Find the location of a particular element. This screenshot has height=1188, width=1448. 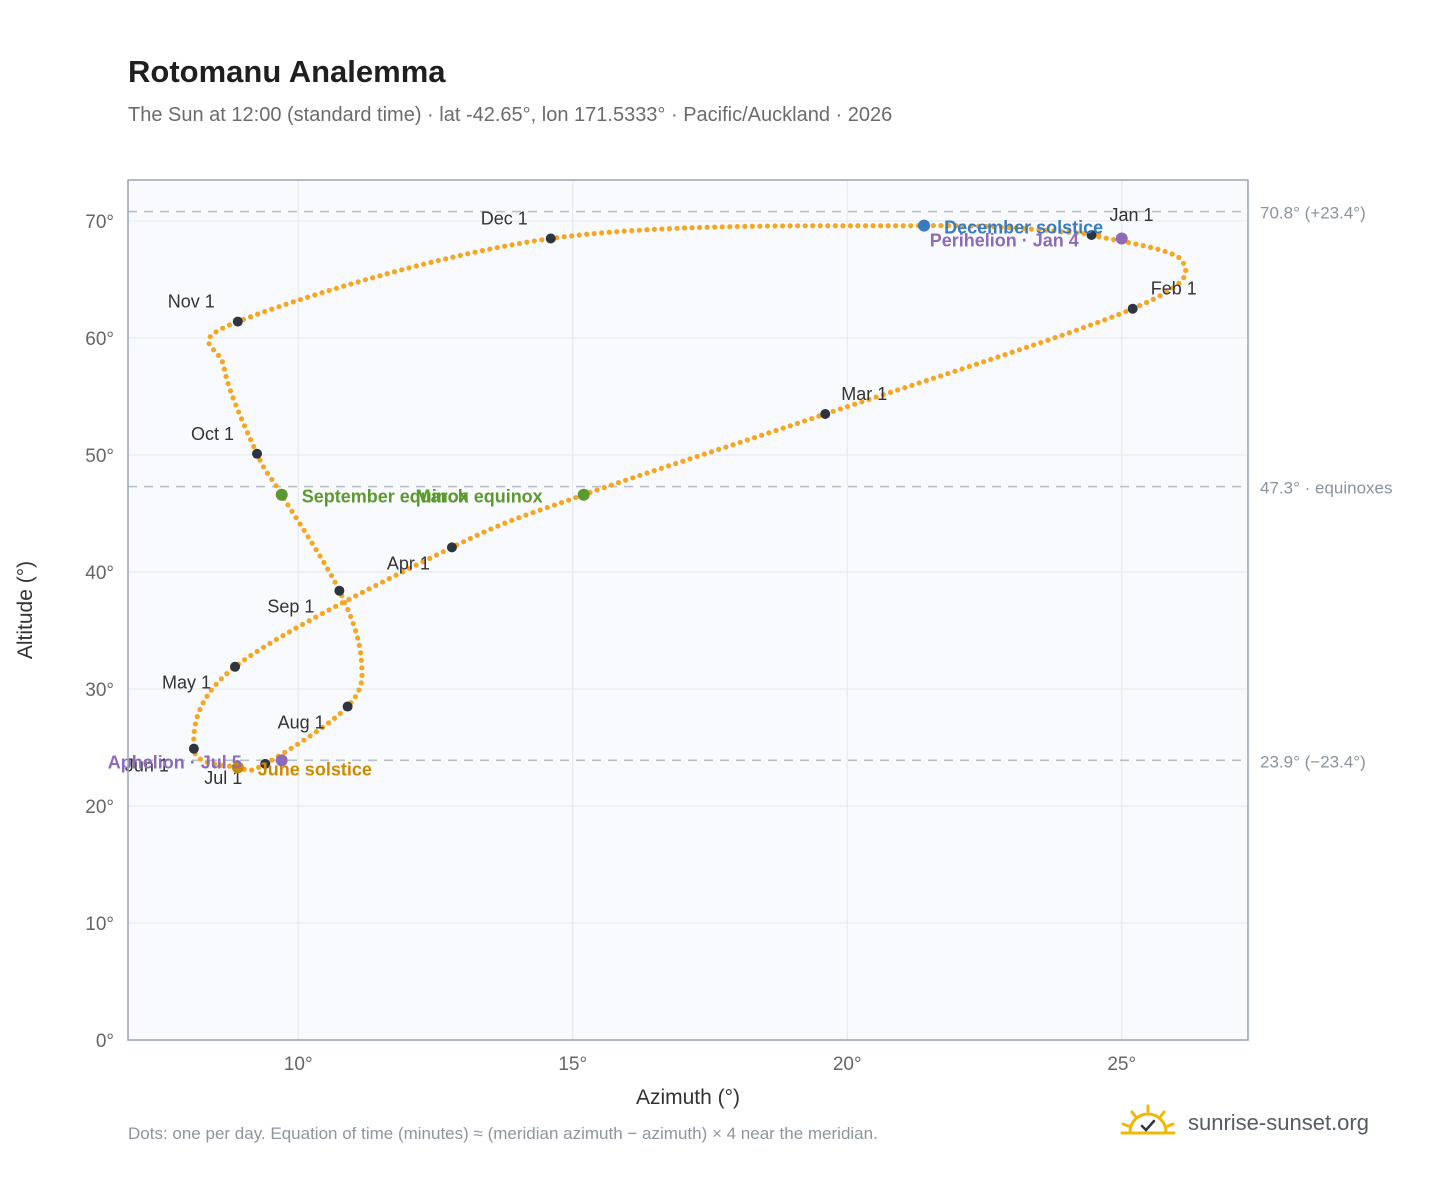

event-label: December solstice is located at coordinates (1023, 228).